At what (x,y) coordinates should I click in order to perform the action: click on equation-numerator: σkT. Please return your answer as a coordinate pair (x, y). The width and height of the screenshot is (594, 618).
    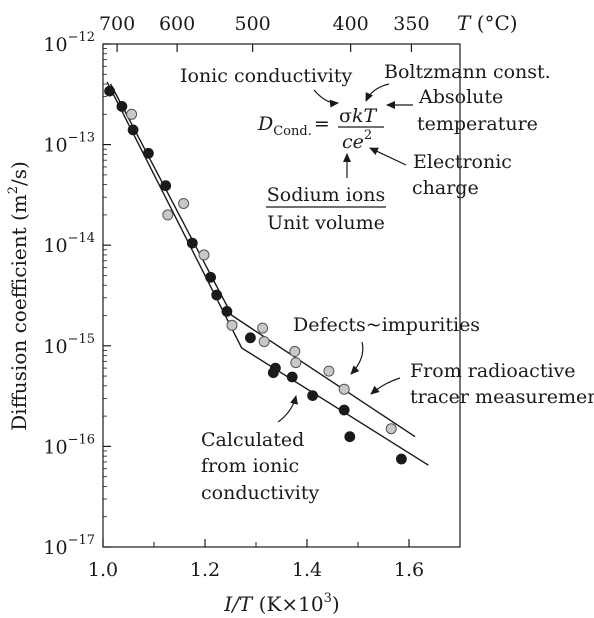
    Looking at the image, I should click on (358, 116).